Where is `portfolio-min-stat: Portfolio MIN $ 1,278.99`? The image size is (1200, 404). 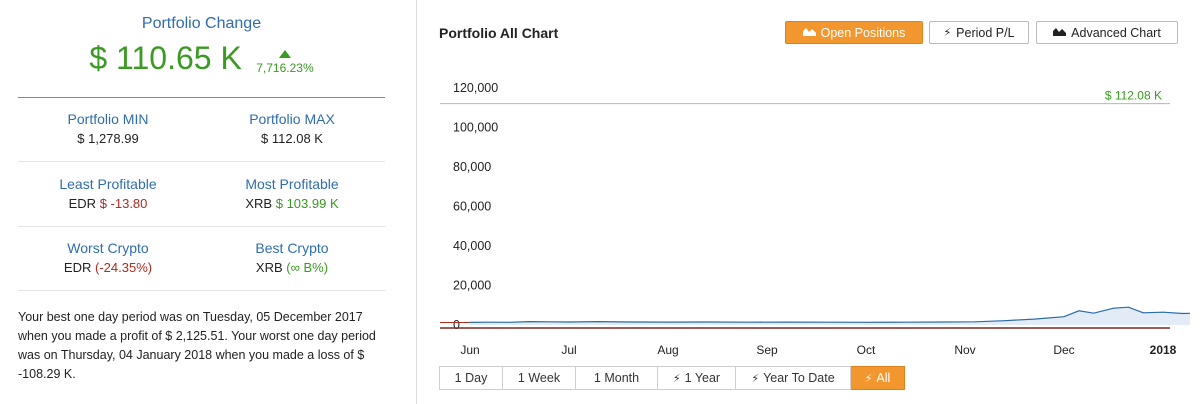 portfolio-min-stat: Portfolio MIN $ 1,278.99 is located at coordinates (108, 129).